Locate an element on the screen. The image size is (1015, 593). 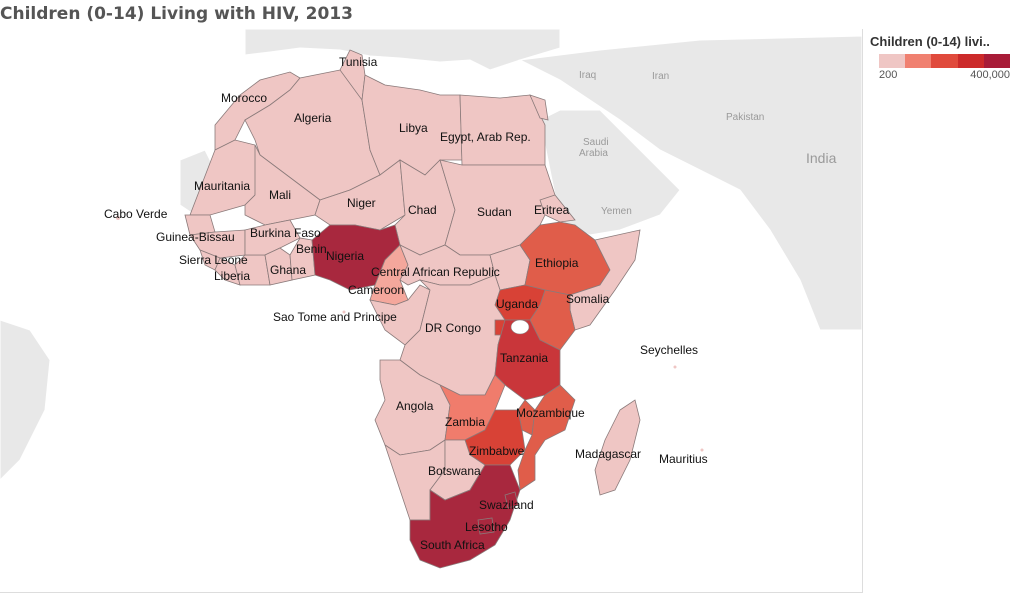
lake-victoria is located at coordinates (520, 327).